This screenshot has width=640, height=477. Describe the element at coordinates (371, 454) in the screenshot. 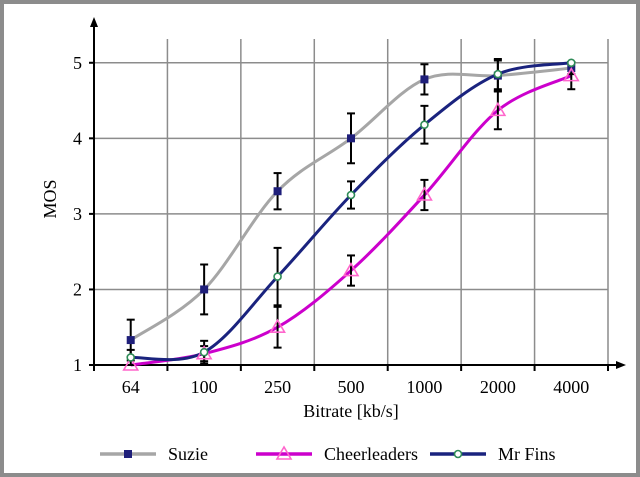

I see `legend-cheerleaders-label: Cheerleaders` at that location.